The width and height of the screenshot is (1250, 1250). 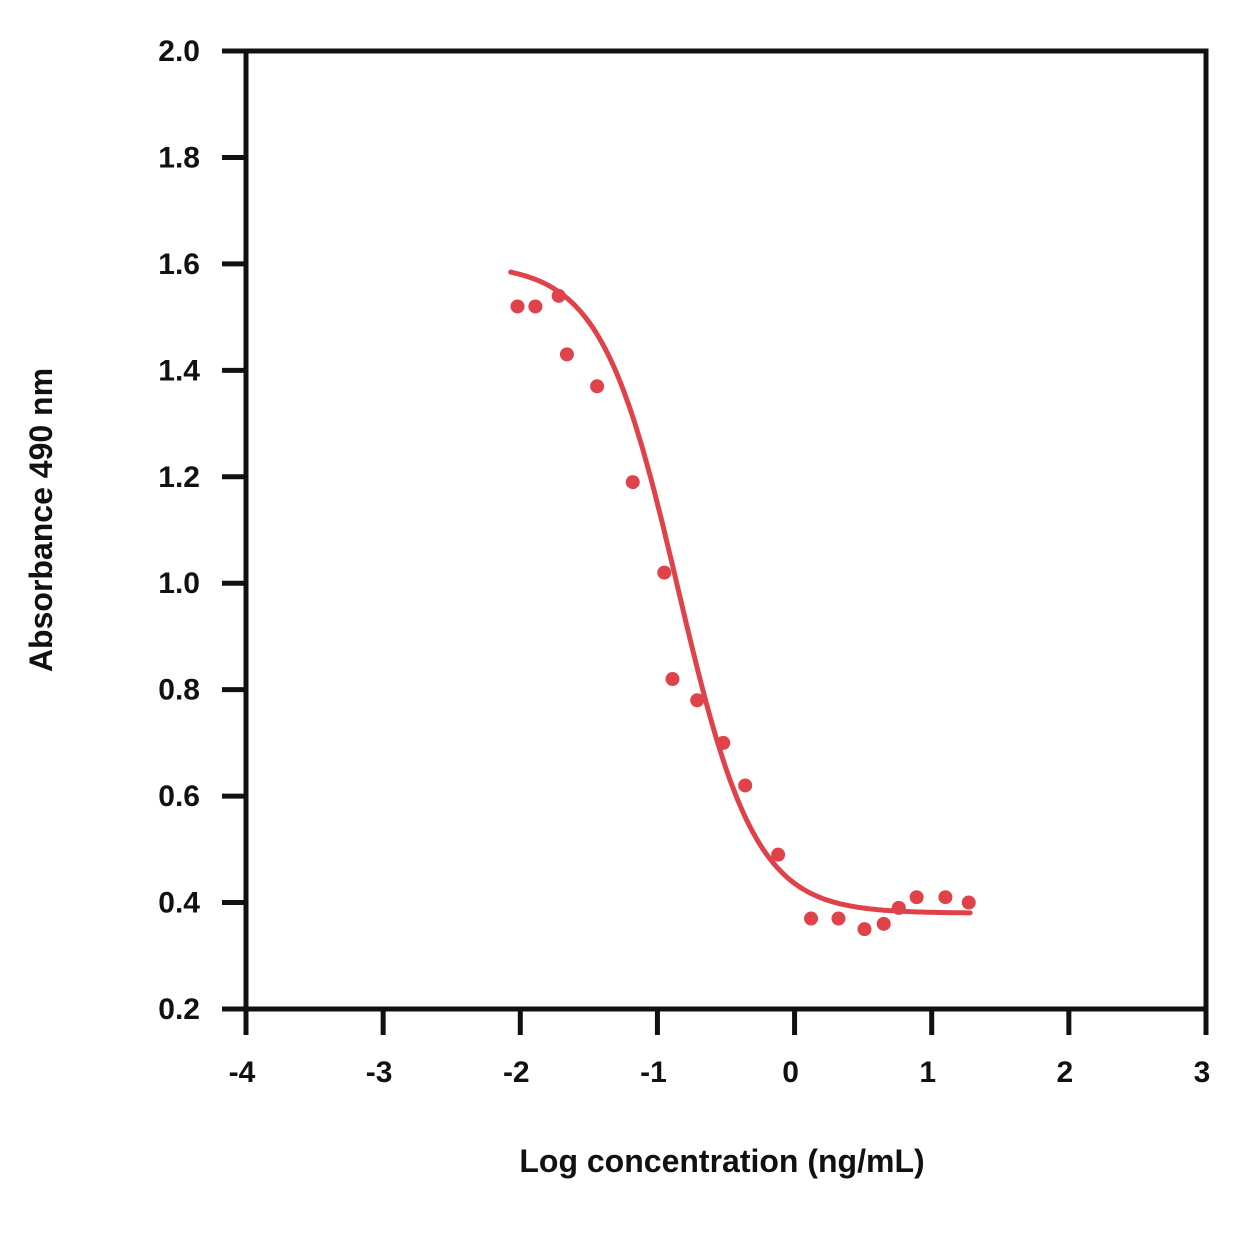 What do you see at coordinates (242, 1072) in the screenshot?
I see `x-tick-label: -4` at bounding box center [242, 1072].